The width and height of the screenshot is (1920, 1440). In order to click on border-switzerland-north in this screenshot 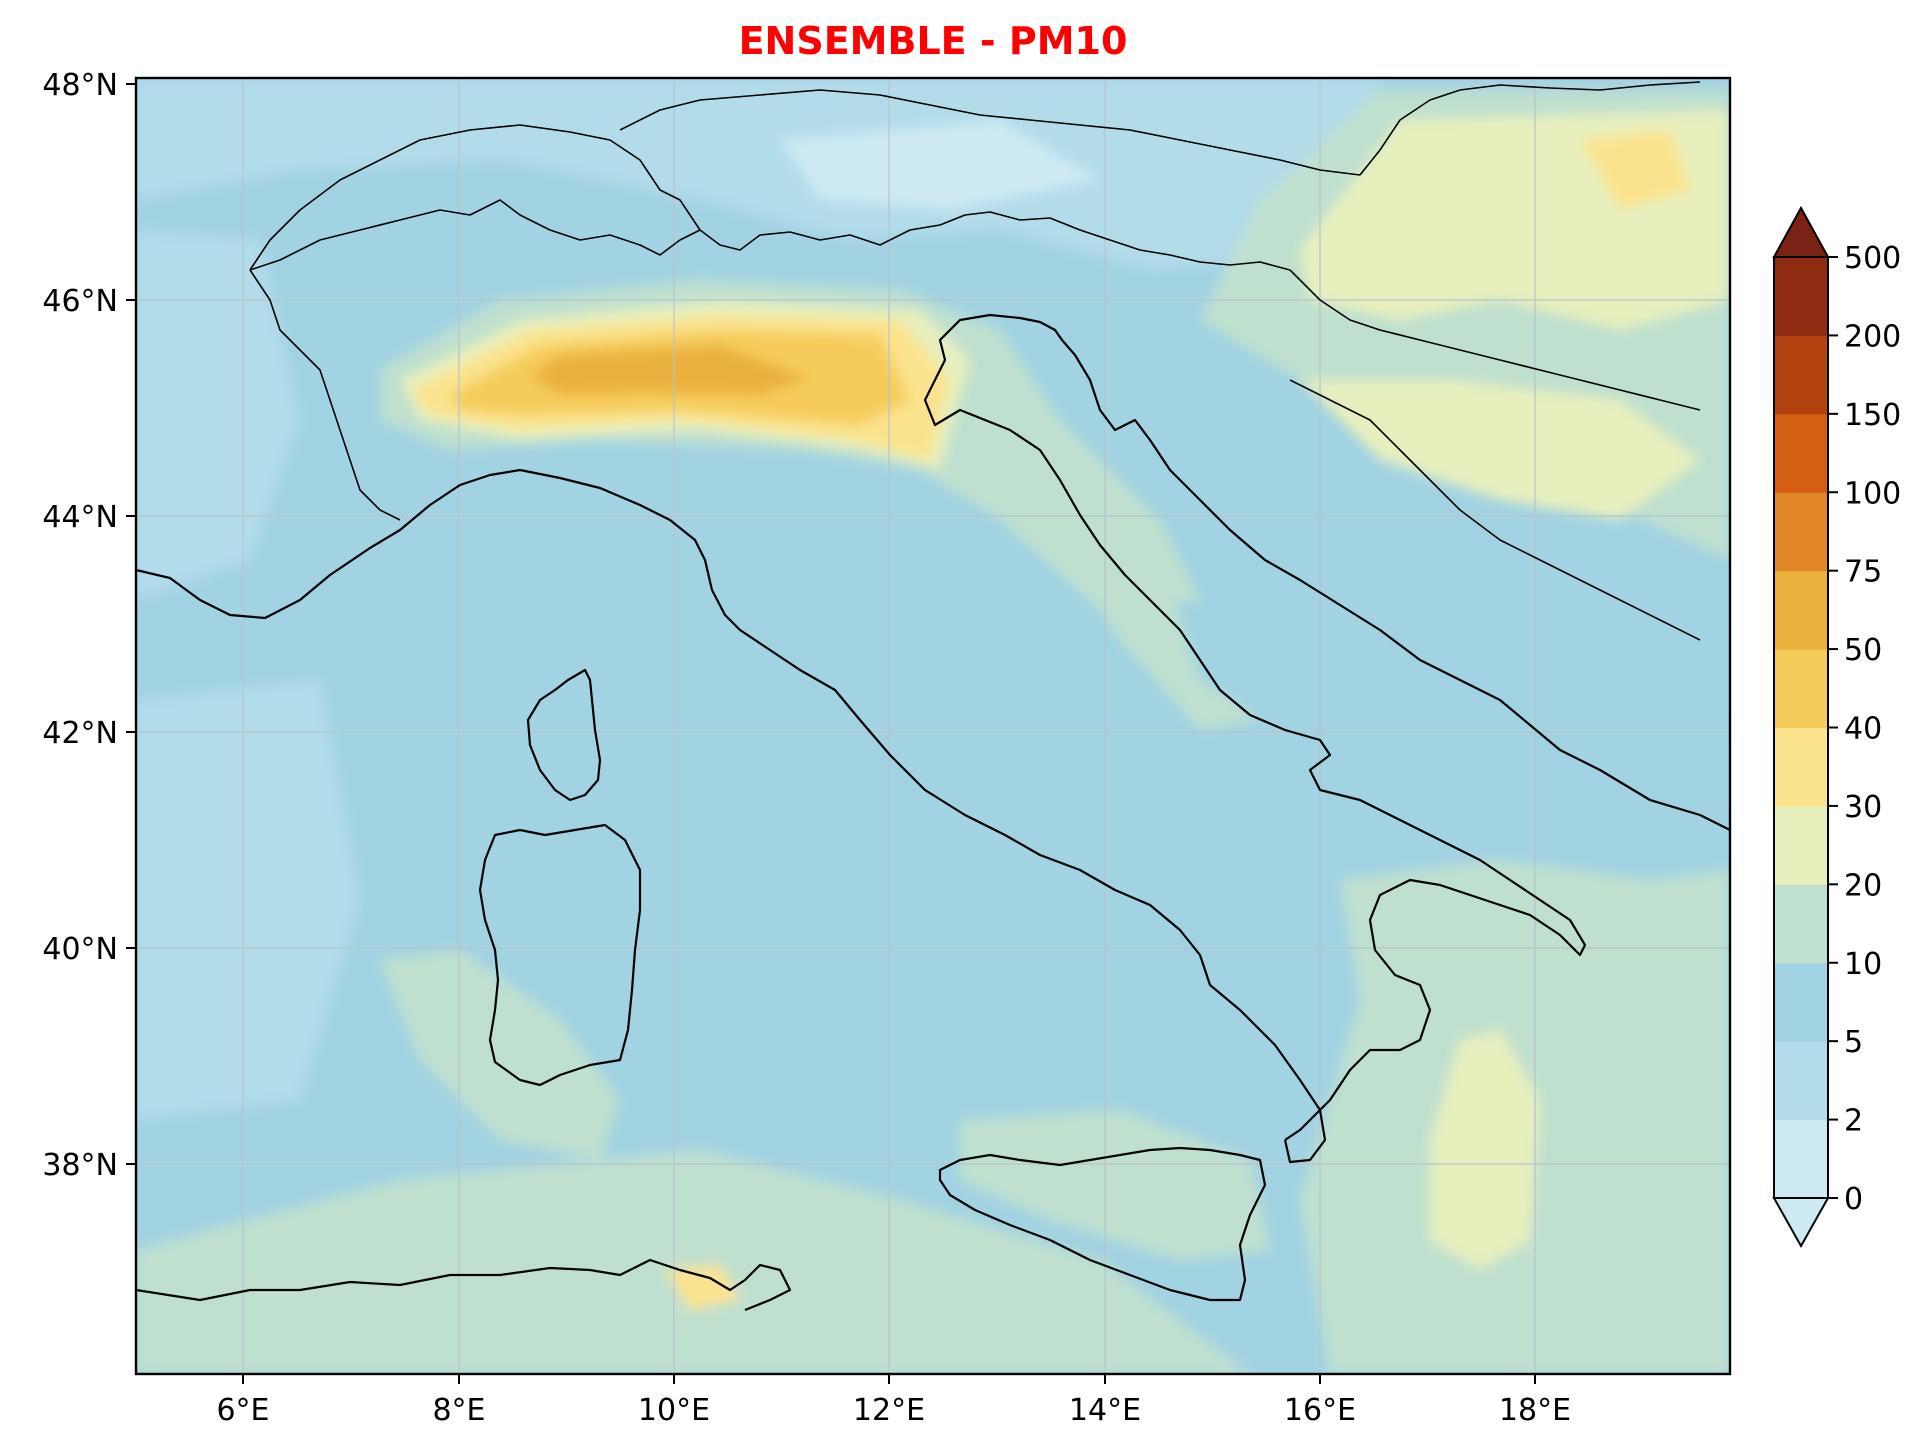, I will do `click(475, 197)`.